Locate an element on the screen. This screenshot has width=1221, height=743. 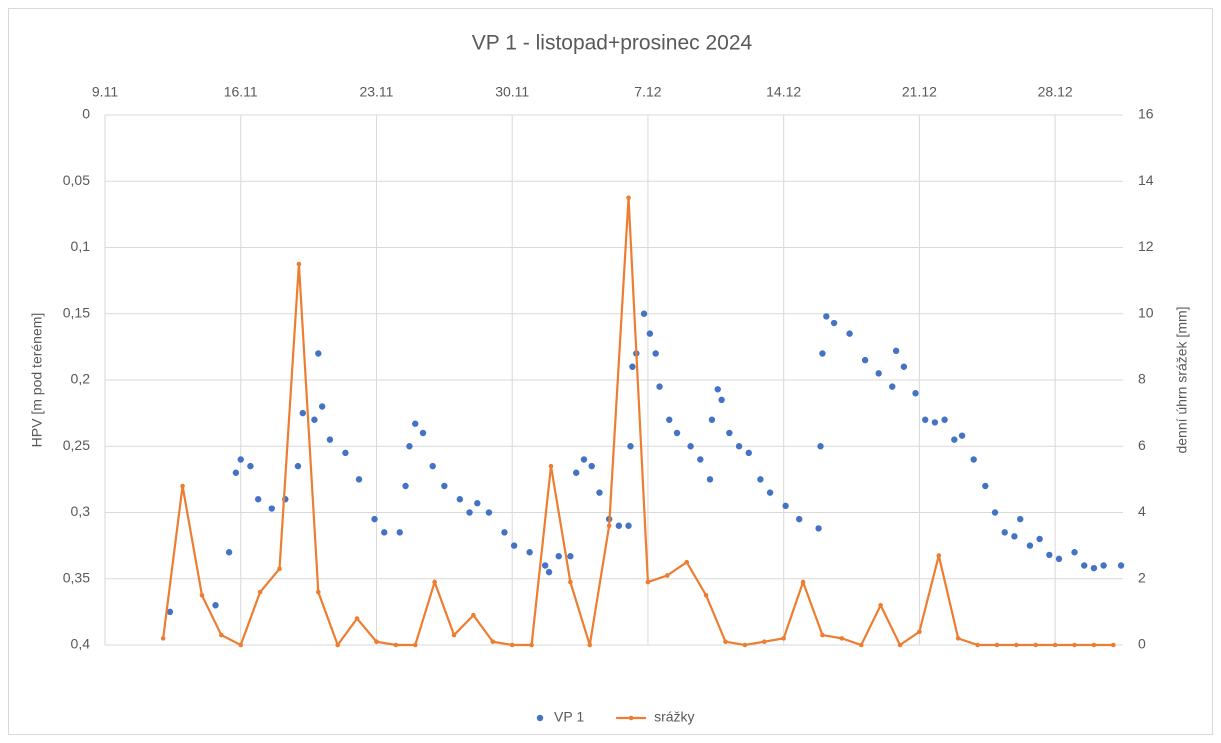
x-tick-label: 23.11 is located at coordinates (376, 92).